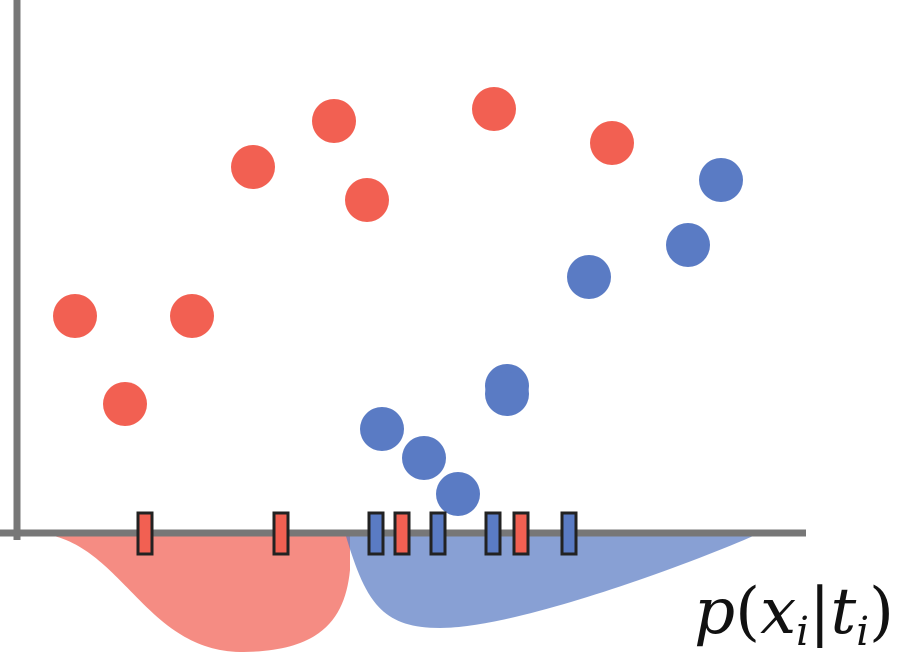  Describe the element at coordinates (843, 612) in the screenshot. I see `formula-t: t` at that location.